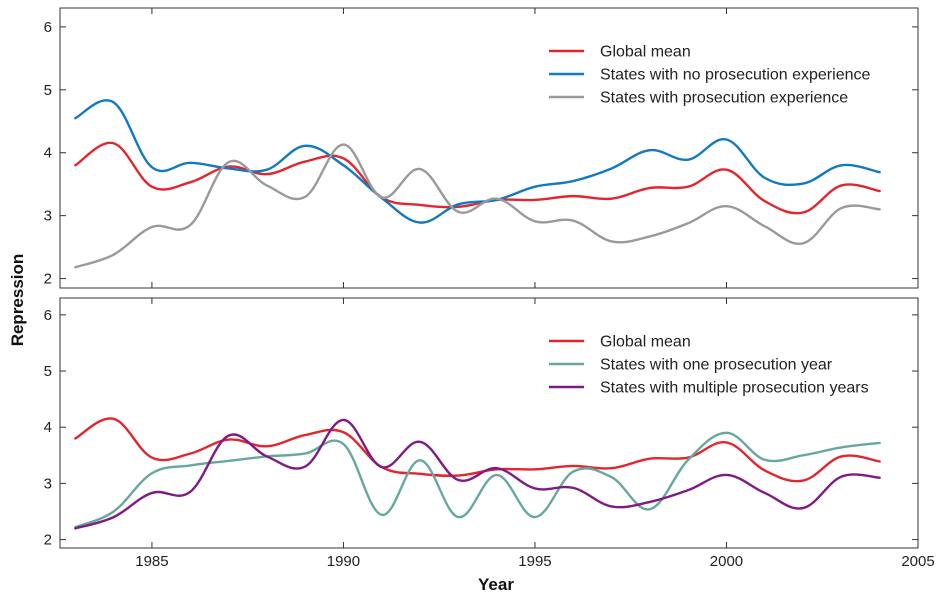 This screenshot has height=596, width=938. Describe the element at coordinates (151, 561) in the screenshot. I see `x-tick-label: 1985` at that location.